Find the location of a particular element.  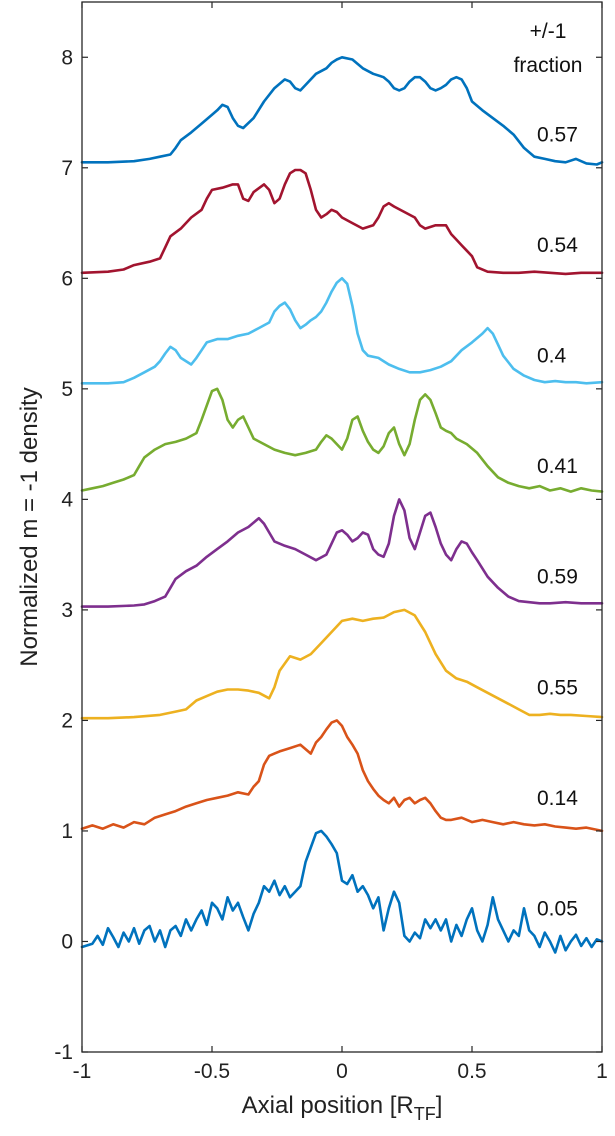

series-fraction-label: 0.14 is located at coordinates (557, 798).